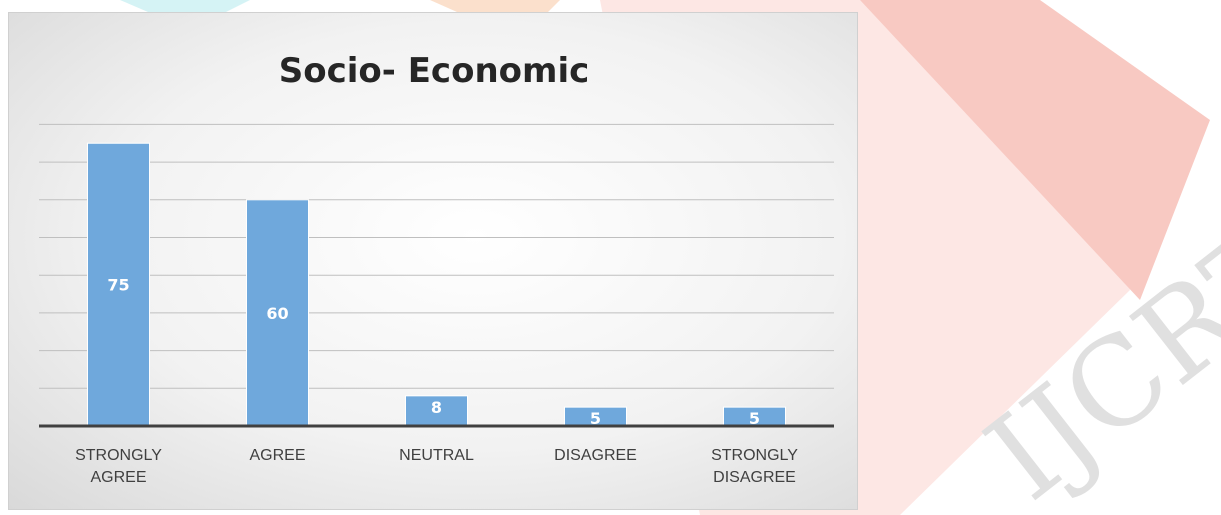 Image resolution: width=1221 pixels, height=515 pixels. I want to click on category-label: STRONGLY AGREE, so click(118, 466).